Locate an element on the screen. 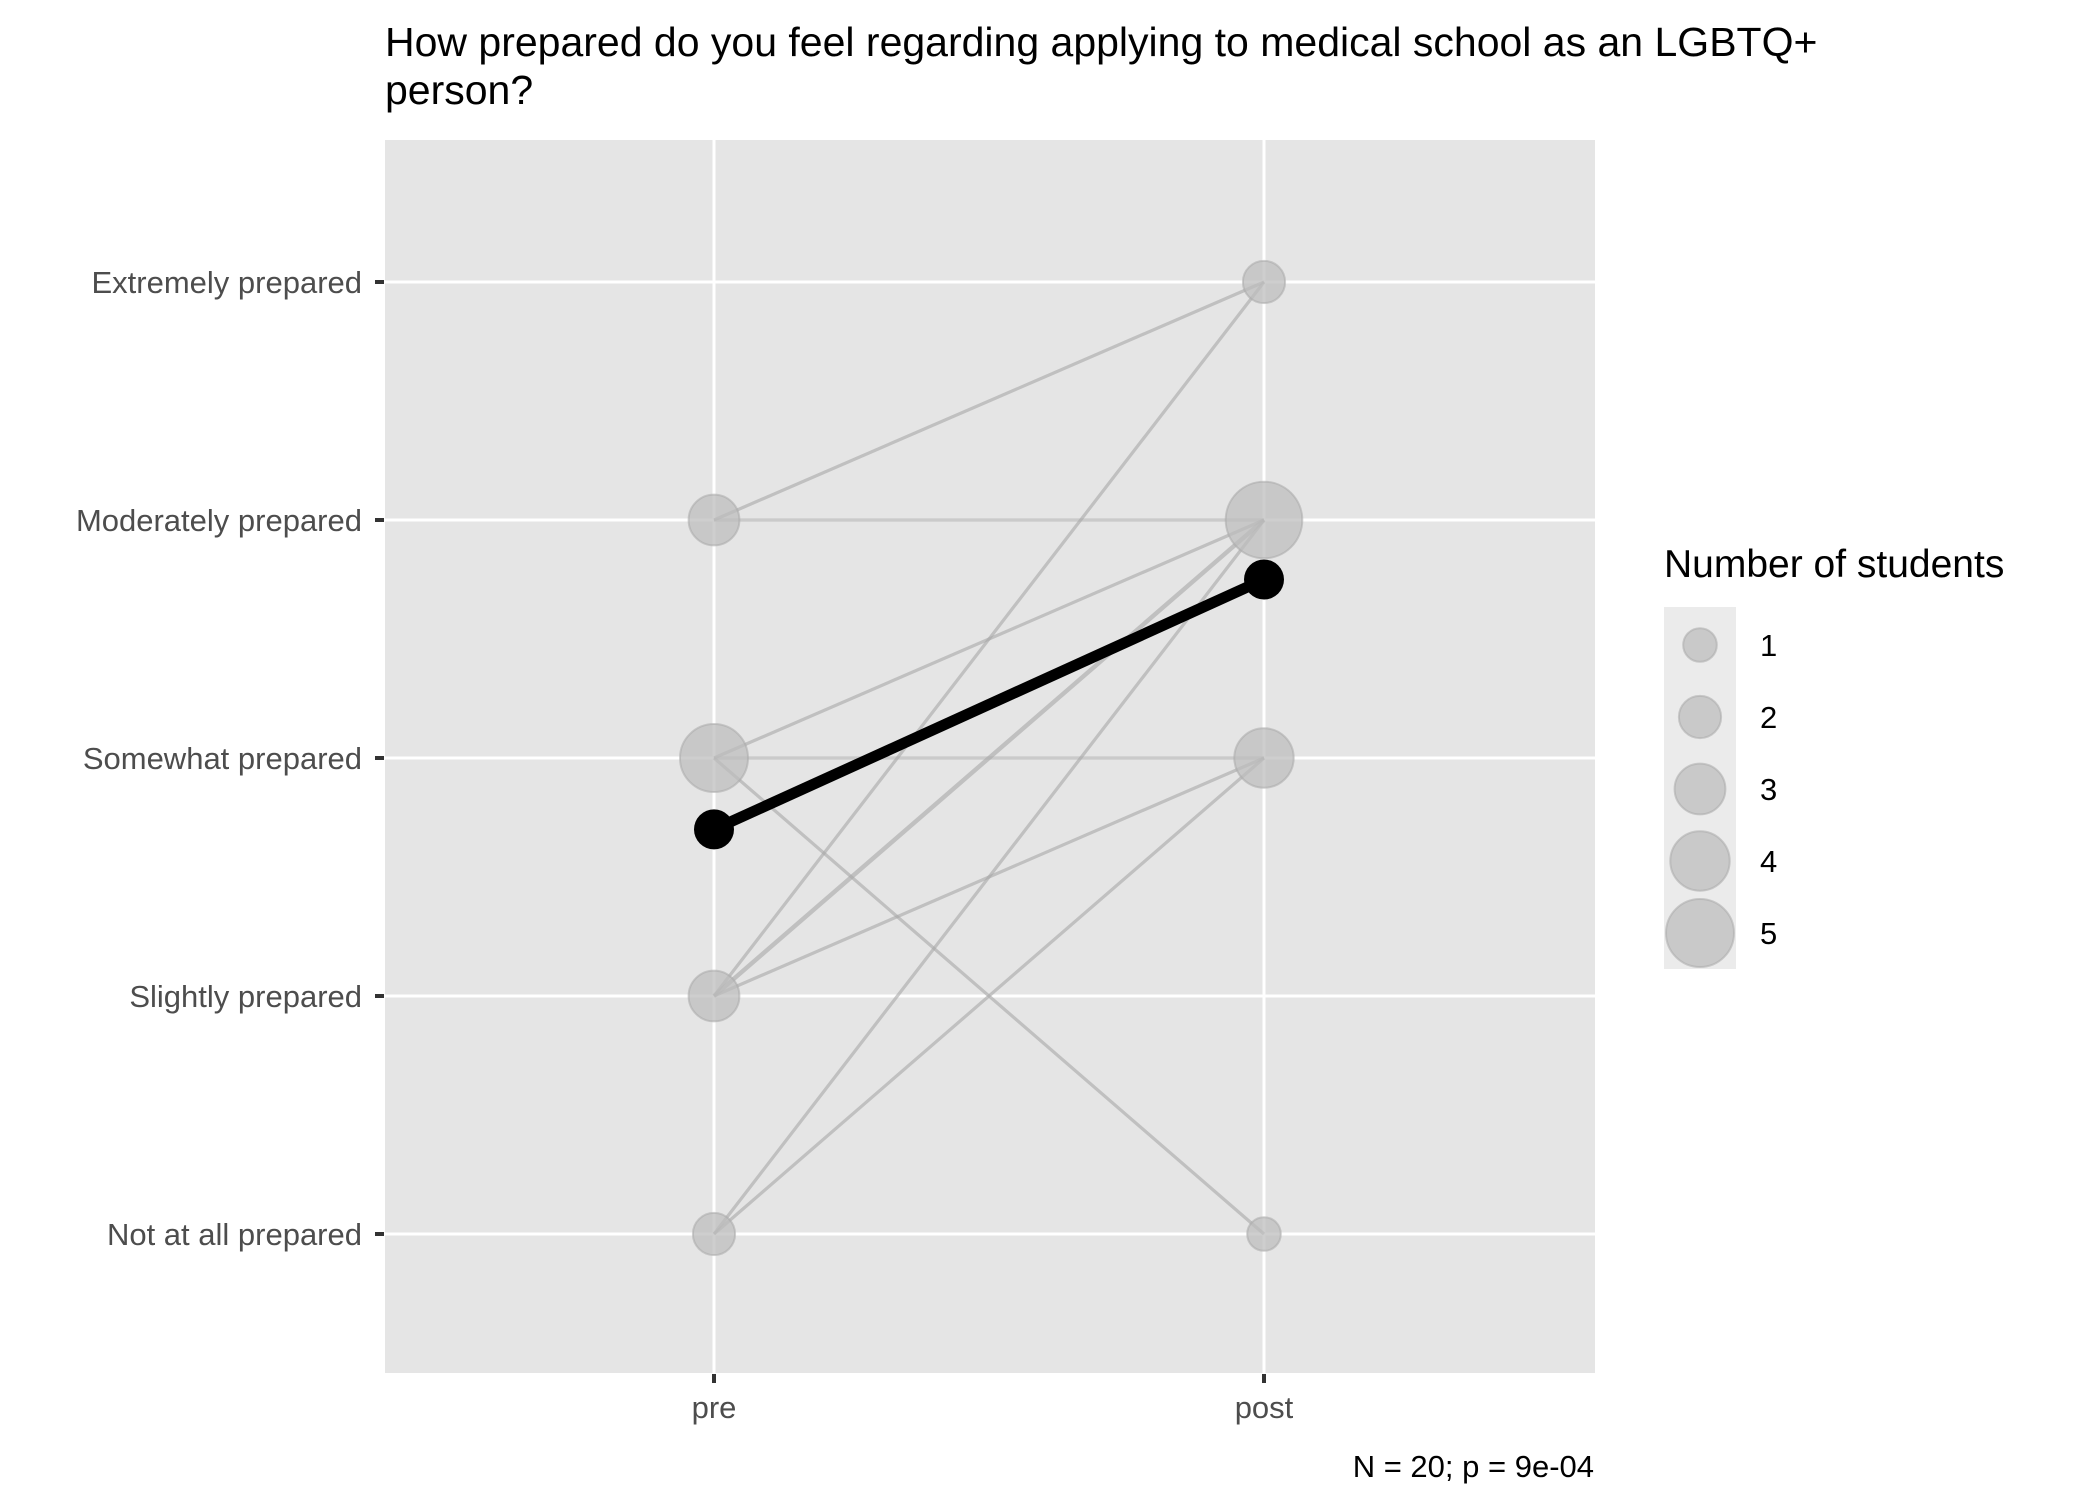 The image size is (2100, 1500). x-tick-label: post is located at coordinates (1264, 1407).